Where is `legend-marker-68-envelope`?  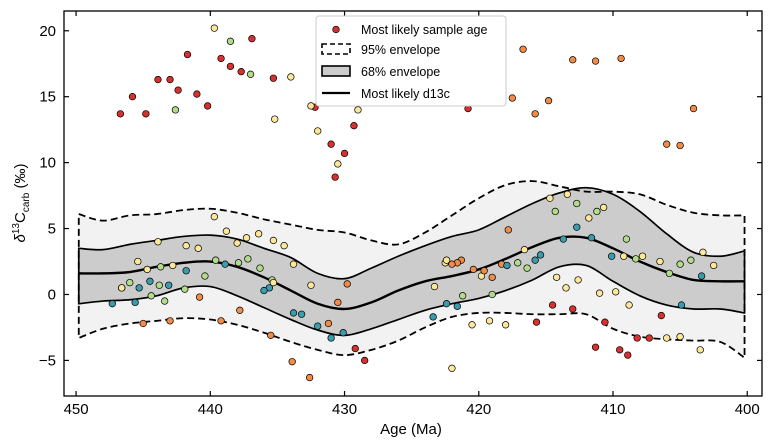
legend-marker-68-envelope is located at coordinates (336, 71).